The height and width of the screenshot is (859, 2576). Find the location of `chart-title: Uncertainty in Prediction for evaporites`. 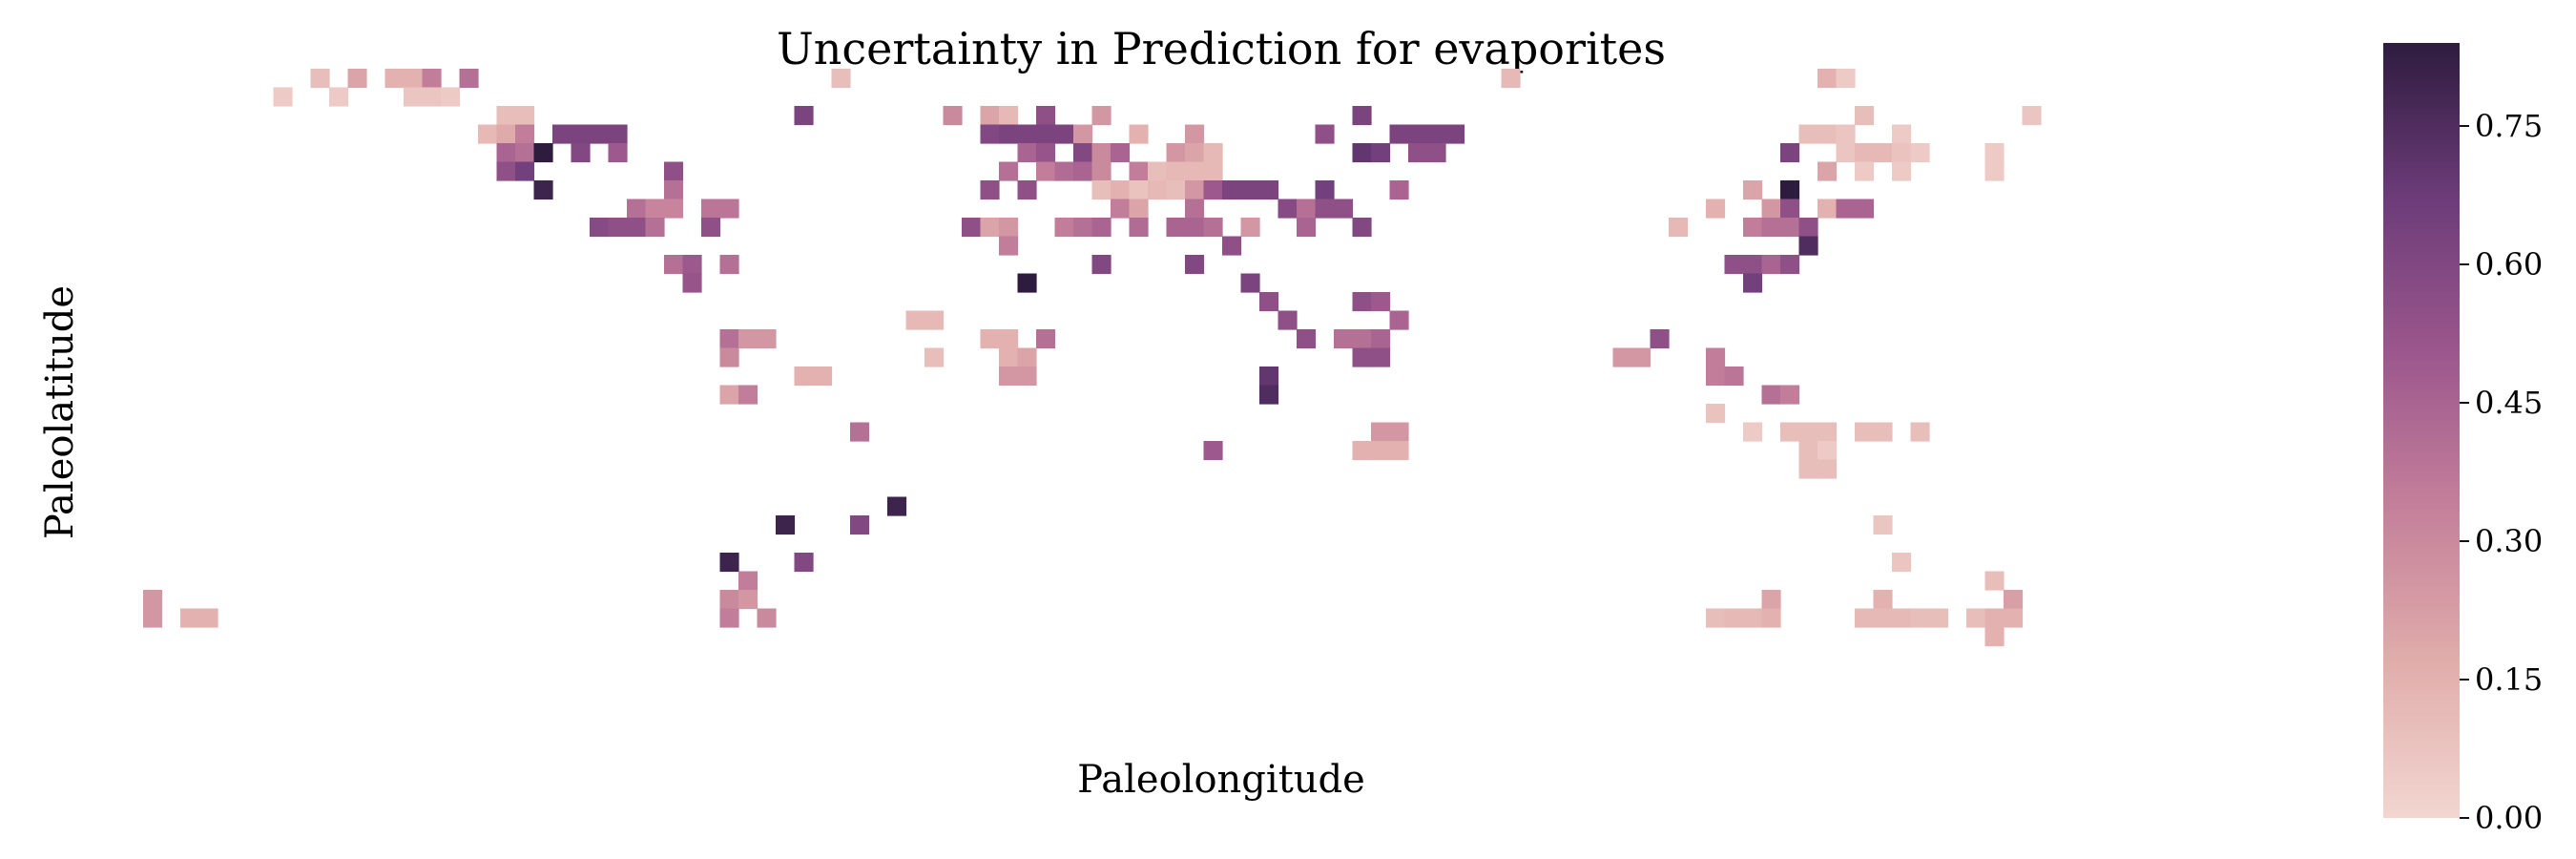

chart-title: Uncertainty in Prediction for evaporites is located at coordinates (1221, 48).